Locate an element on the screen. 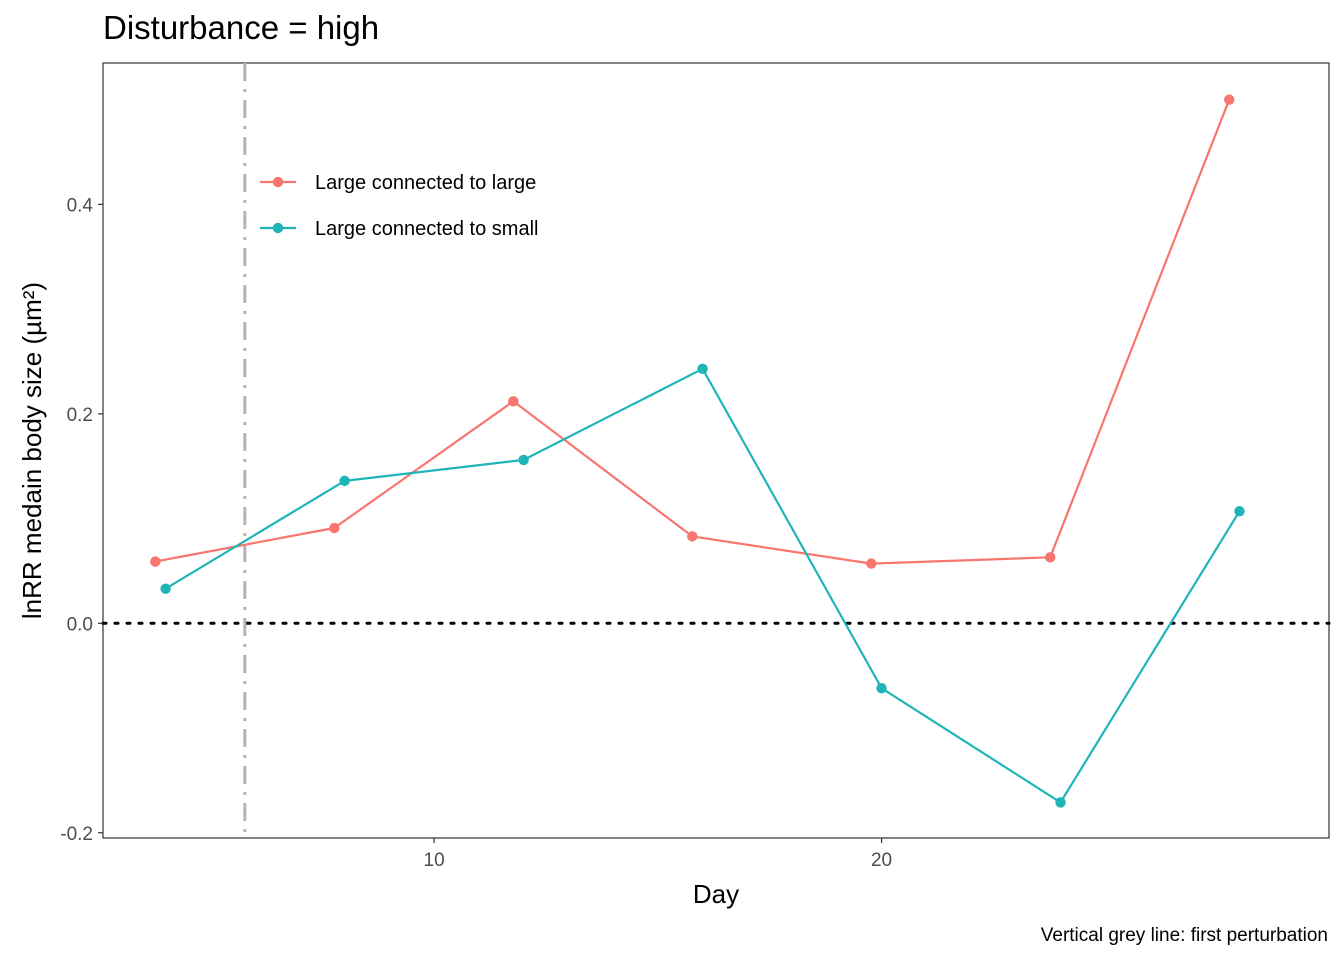 The height and width of the screenshot is (960, 1344). y-tick-label: 0.0 is located at coordinates (80, 624).